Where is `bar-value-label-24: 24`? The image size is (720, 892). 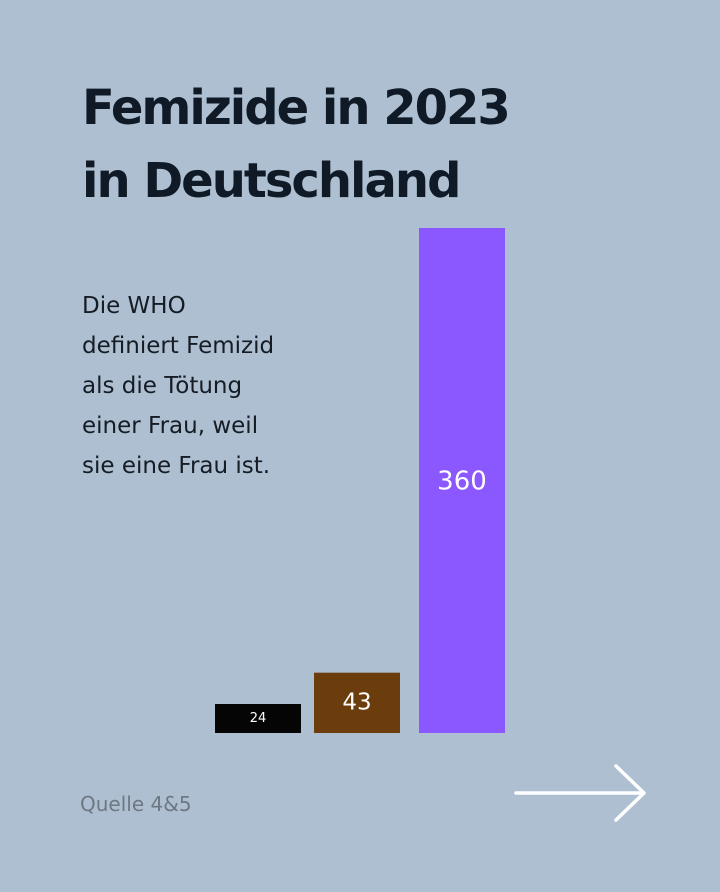 bar-value-label-24: 24 is located at coordinates (258, 718).